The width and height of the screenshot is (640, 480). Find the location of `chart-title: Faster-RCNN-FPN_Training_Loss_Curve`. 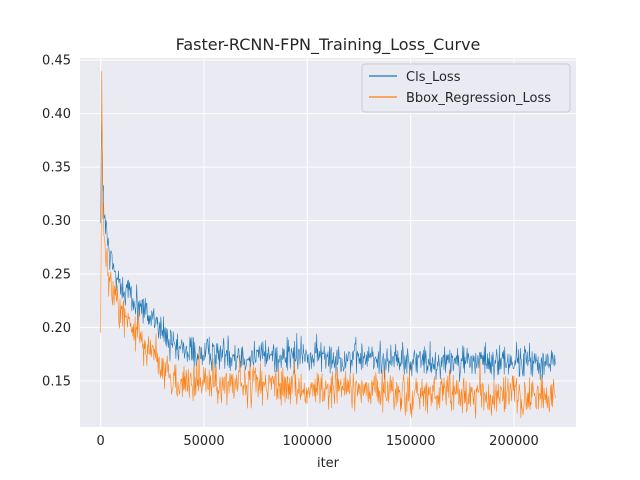

chart-title: Faster-RCNN-FPN_Training_Loss_Curve is located at coordinates (328, 45).